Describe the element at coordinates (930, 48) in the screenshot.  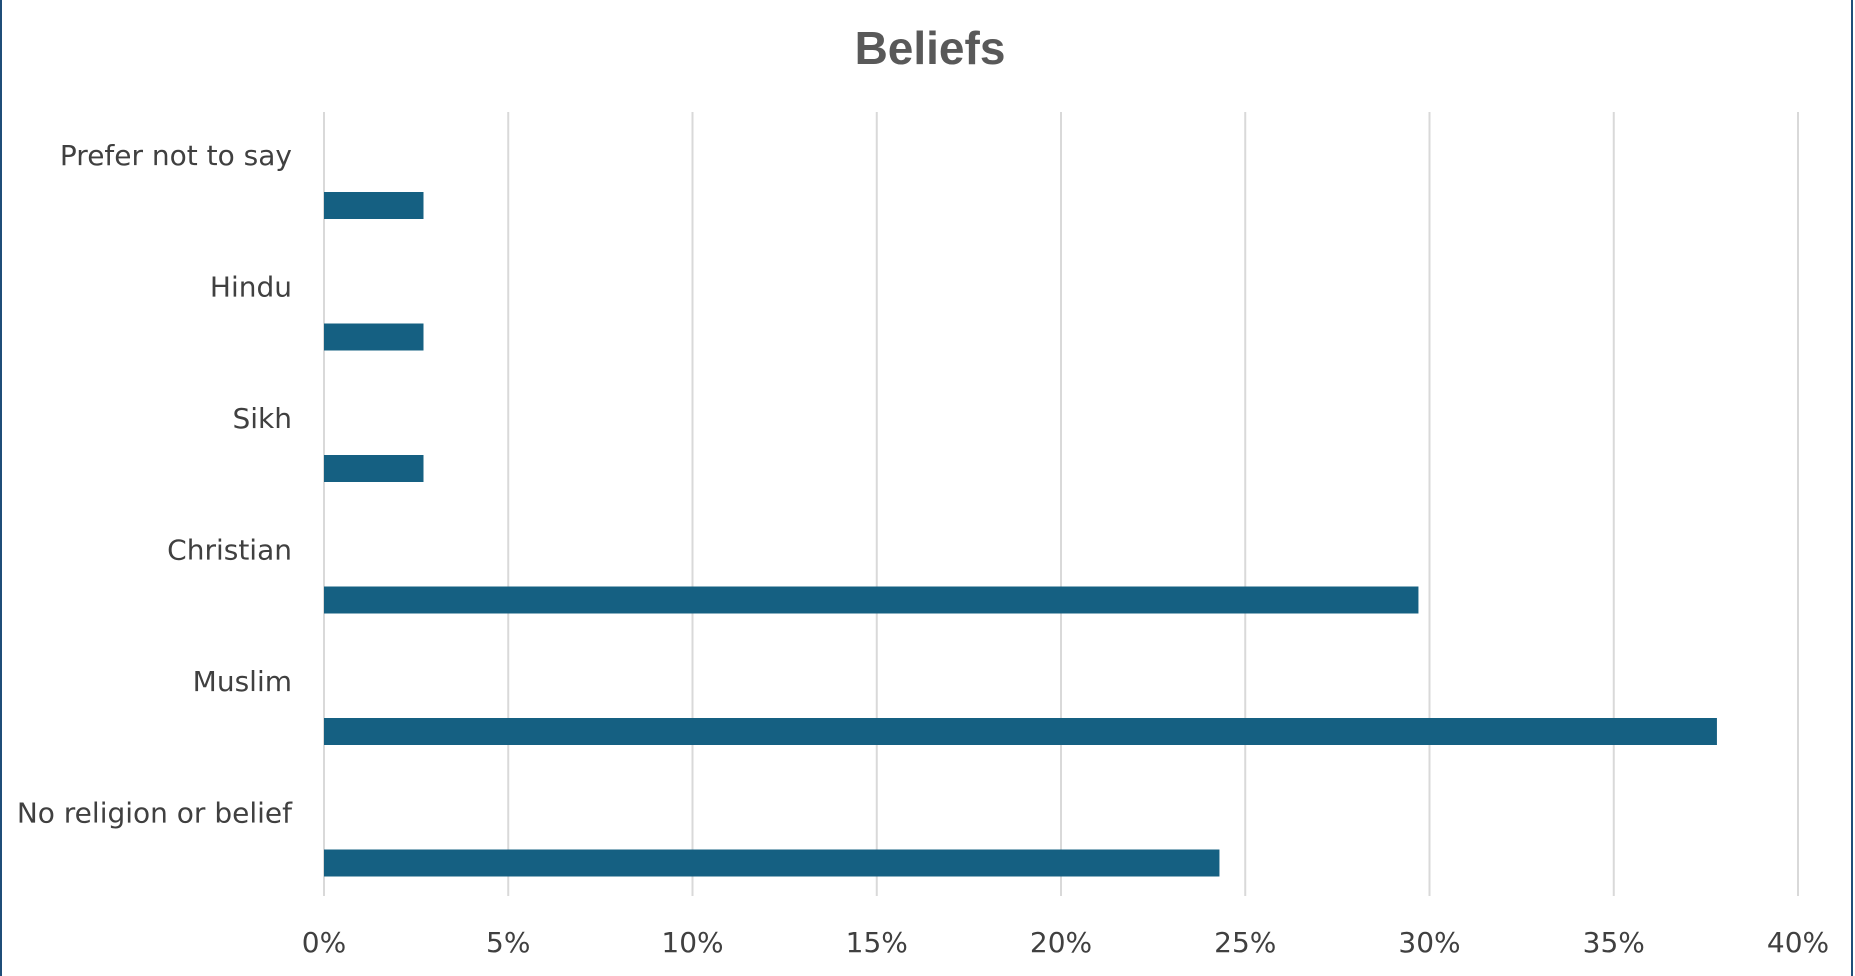
I see `chart-title: Beliefs` at that location.